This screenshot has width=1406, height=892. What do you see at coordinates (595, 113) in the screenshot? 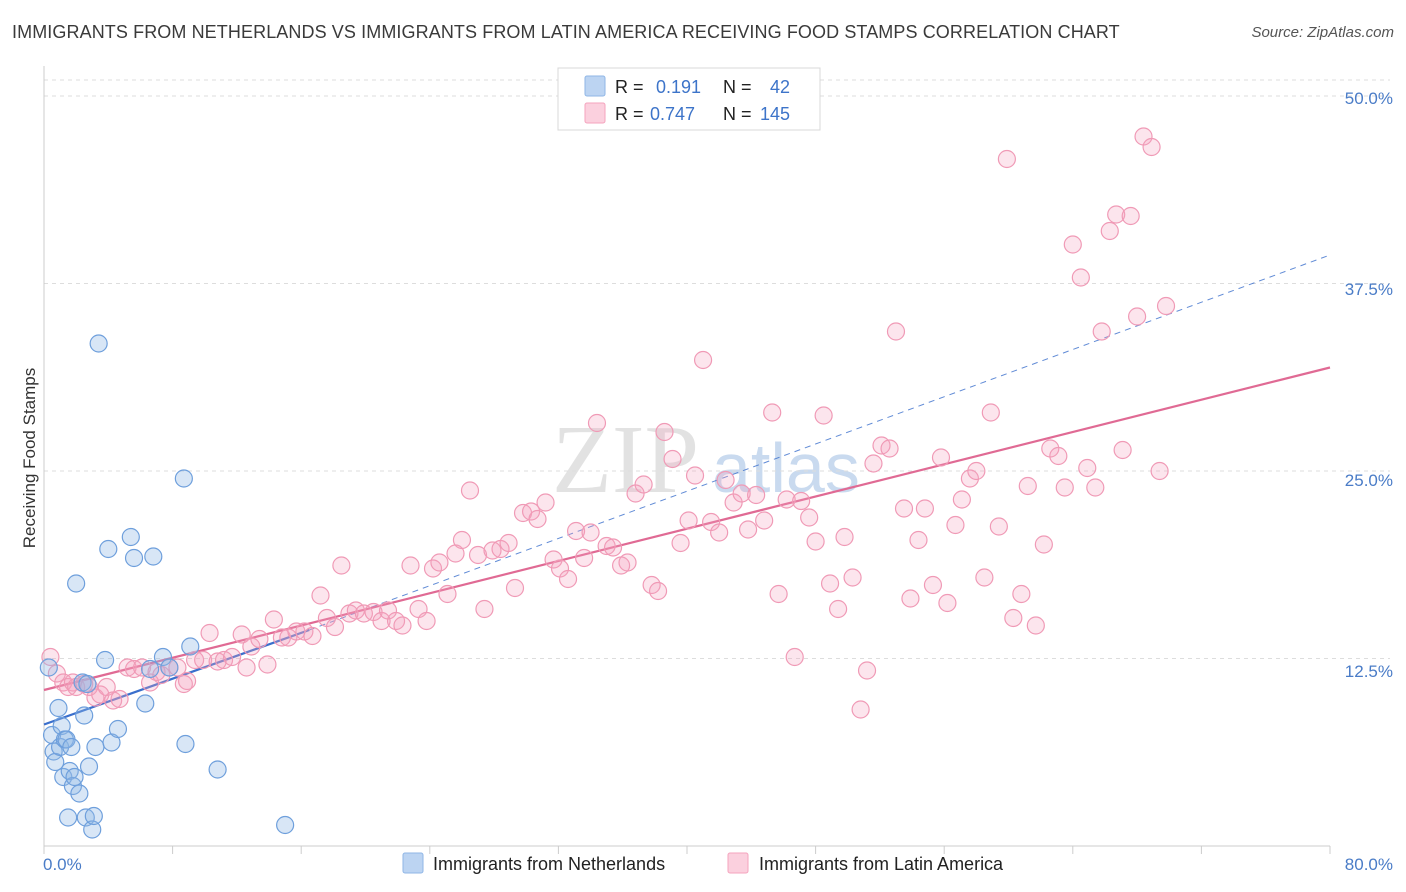
I see `legend-swatch-latin` at bounding box center [595, 113].